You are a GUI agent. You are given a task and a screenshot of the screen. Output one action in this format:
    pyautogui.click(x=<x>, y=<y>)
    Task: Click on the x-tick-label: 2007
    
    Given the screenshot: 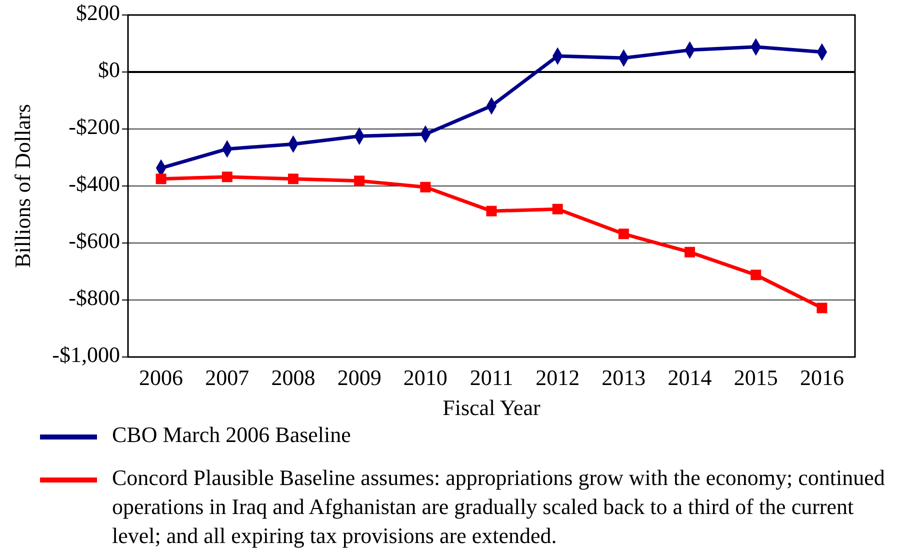 What is the action you would take?
    pyautogui.click(x=227, y=377)
    